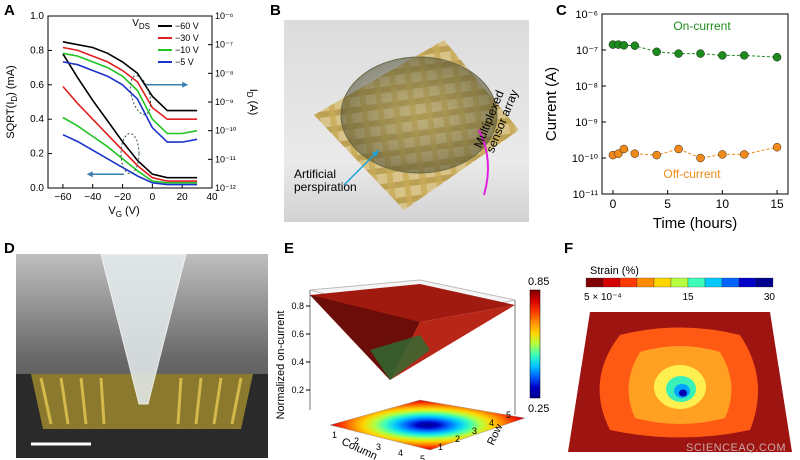 The width and height of the screenshot is (800, 460). What do you see at coordinates (680, 358) in the screenshot?
I see `chart-f: Strain (%) 5 × 10⁻⁴ 15 30` at bounding box center [680, 358].